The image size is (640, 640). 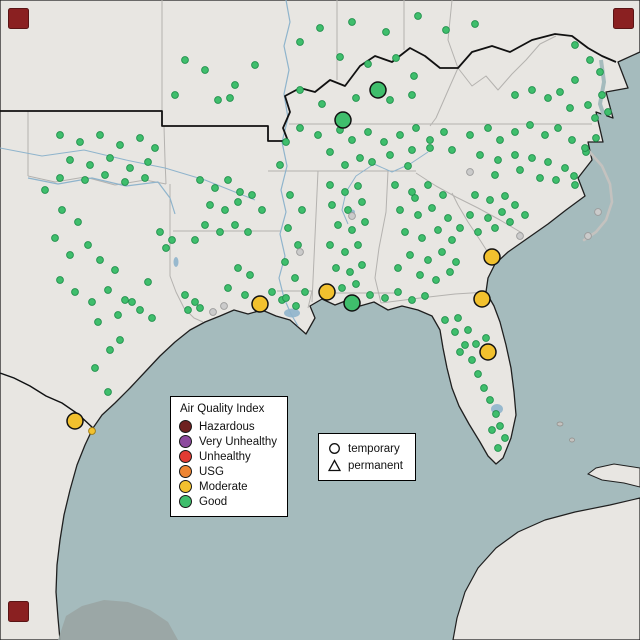 I want to click on triangle-symbol-icon, so click(x=334, y=465).